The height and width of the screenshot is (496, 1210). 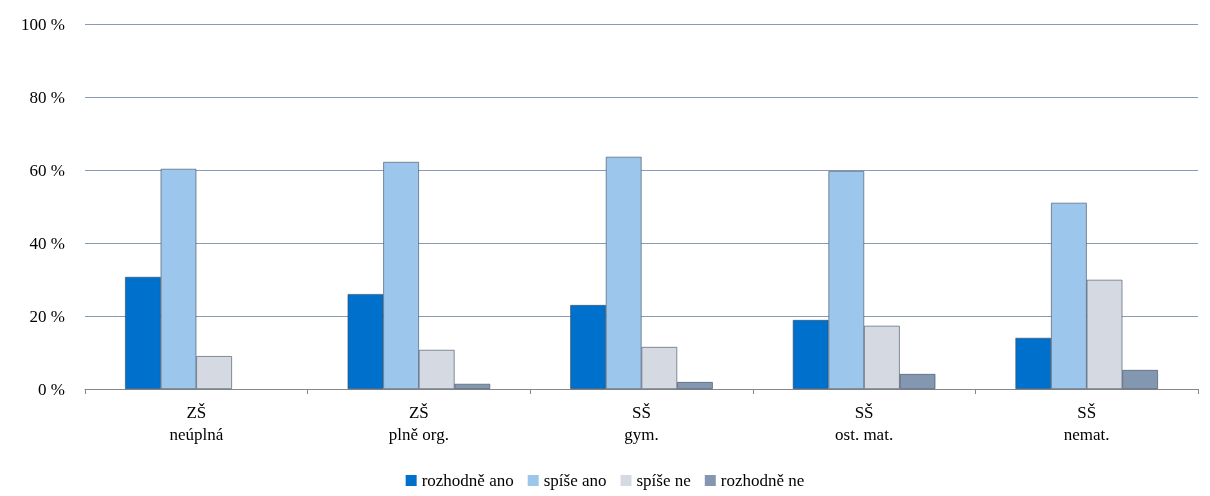 What do you see at coordinates (762, 480) in the screenshot?
I see `legend-label: rozhodně ne` at bounding box center [762, 480].